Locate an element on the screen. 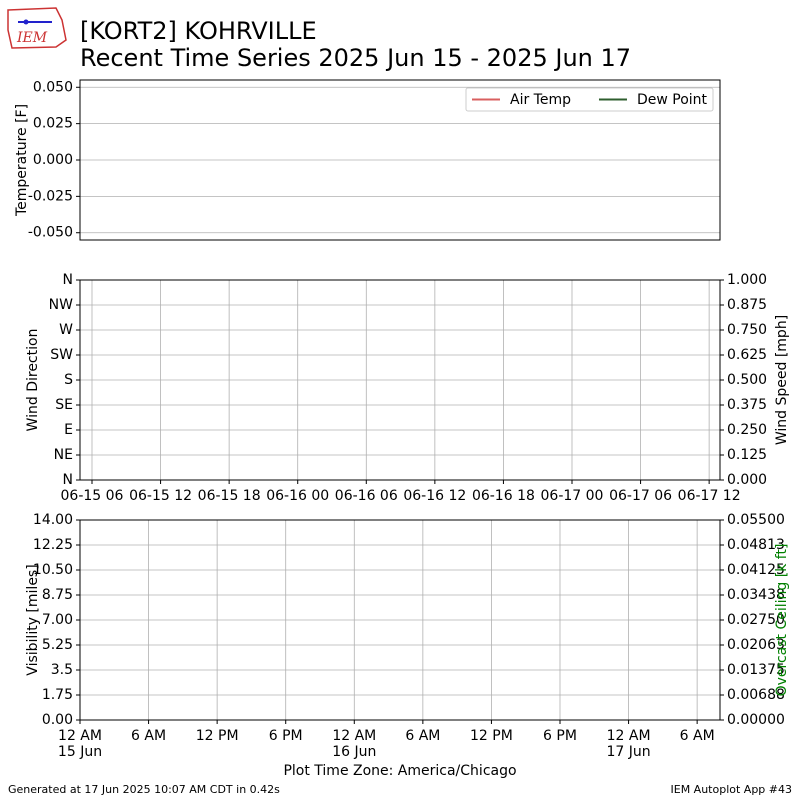  x-tick-label: 12 AM 15 Jun is located at coordinates (80, 744).